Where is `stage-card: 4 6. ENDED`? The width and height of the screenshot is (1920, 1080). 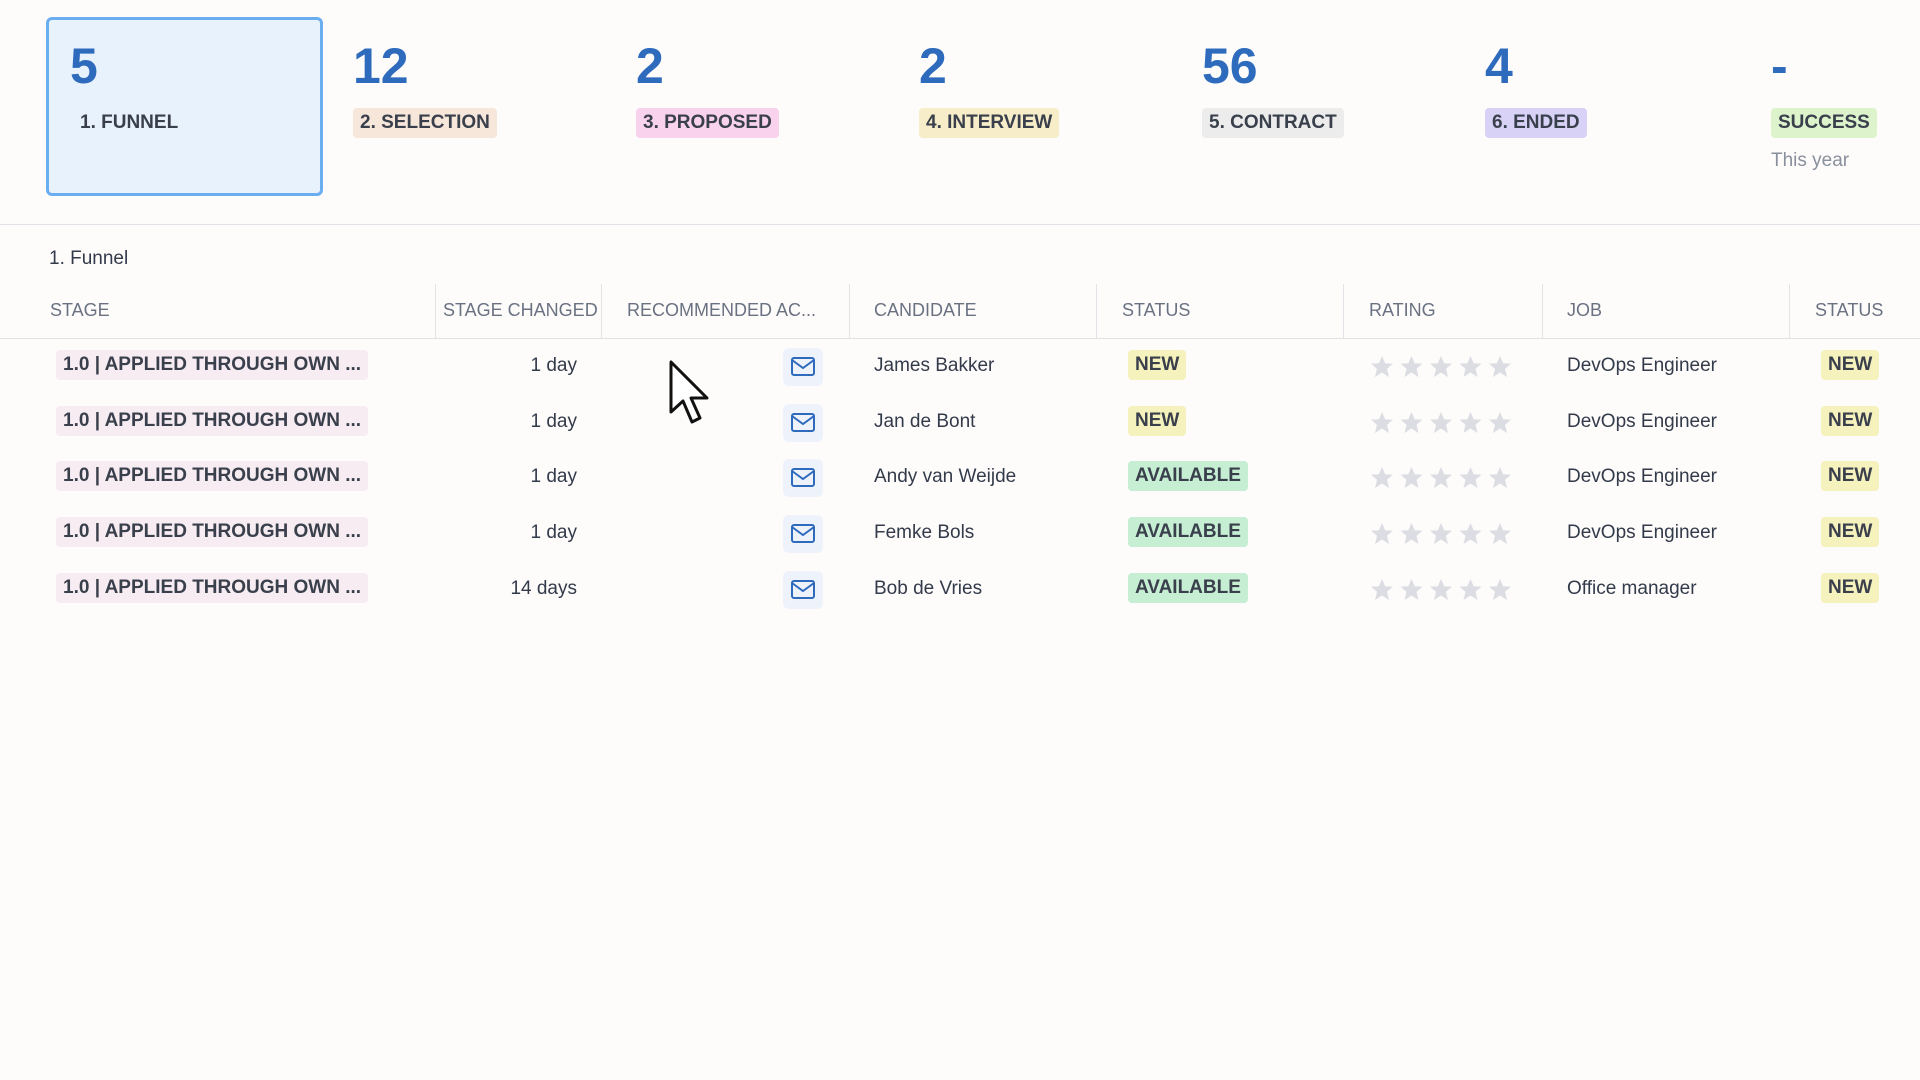 stage-card: 4 6. ENDED is located at coordinates (1599, 106).